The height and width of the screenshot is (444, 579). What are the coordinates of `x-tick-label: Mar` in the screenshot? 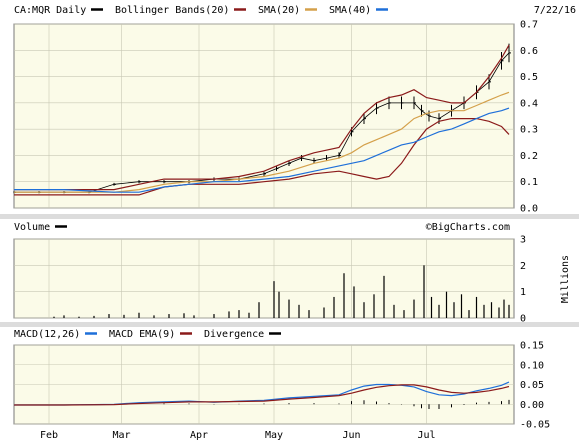 It's located at (121, 435).